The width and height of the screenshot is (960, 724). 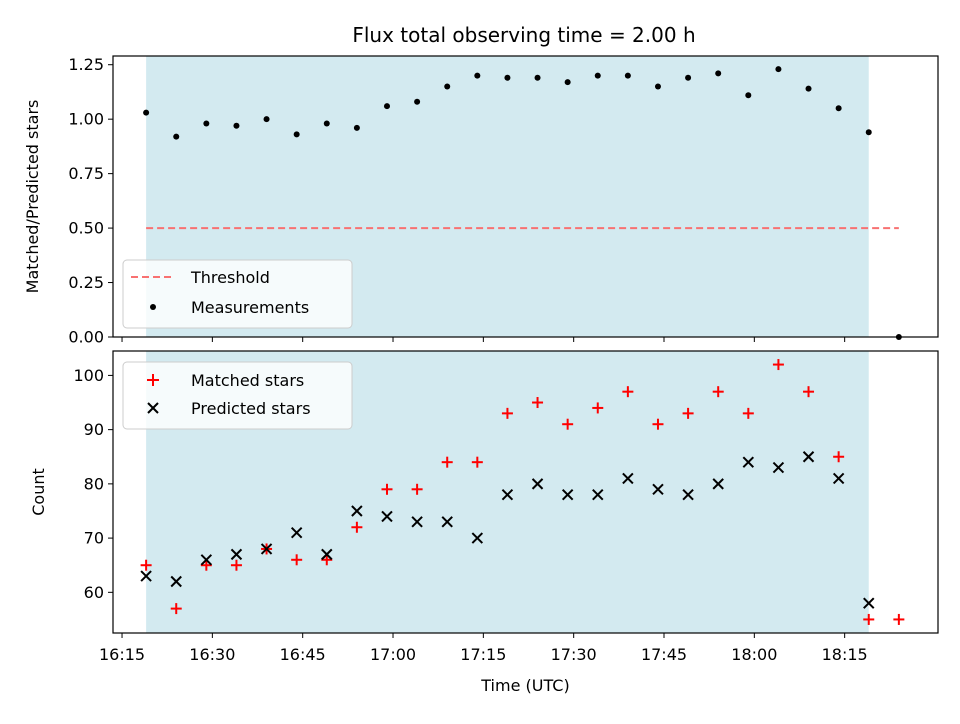 What do you see at coordinates (230, 277) in the screenshot?
I see `legend-threshold-label: Threshold` at bounding box center [230, 277].